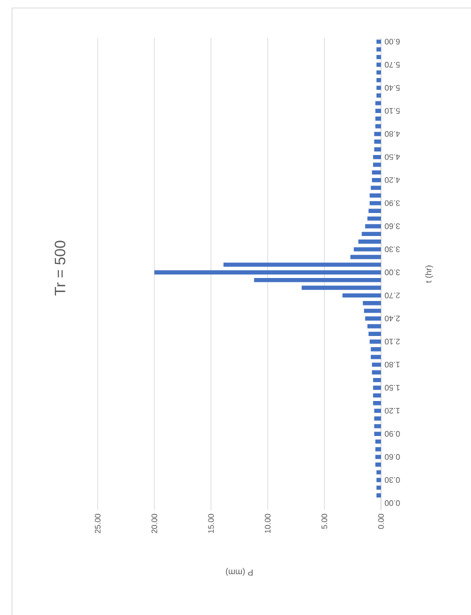 The height and width of the screenshot is (615, 471). I want to click on x-tick-label: 20.00, so click(155, 524).